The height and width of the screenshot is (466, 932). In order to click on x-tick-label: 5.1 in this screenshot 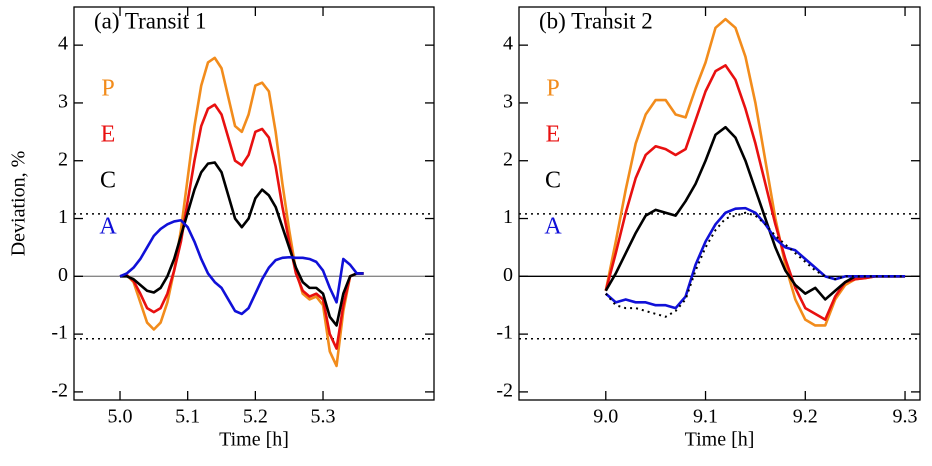, I will do `click(187, 417)`.